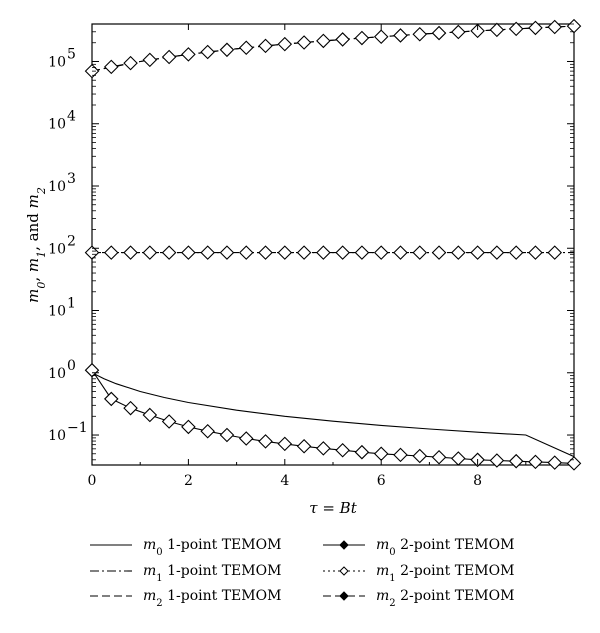 This screenshot has height=633, width=600. I want to click on legend-item-6: m2 2-point TEMOM, so click(418, 598).